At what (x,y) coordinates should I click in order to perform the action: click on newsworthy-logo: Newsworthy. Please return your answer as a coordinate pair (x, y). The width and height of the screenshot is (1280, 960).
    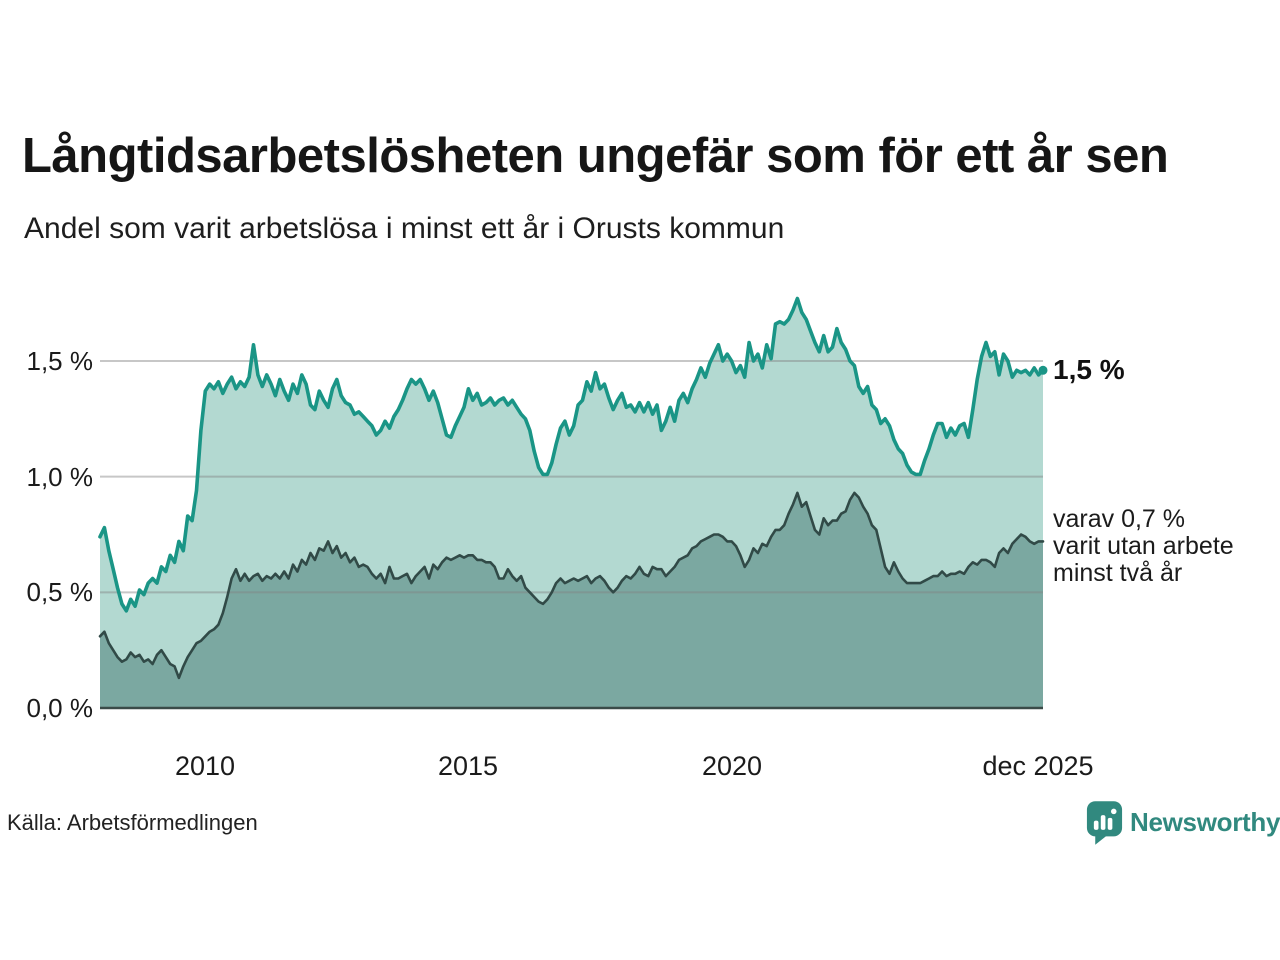
    Looking at the image, I should click on (1183, 822).